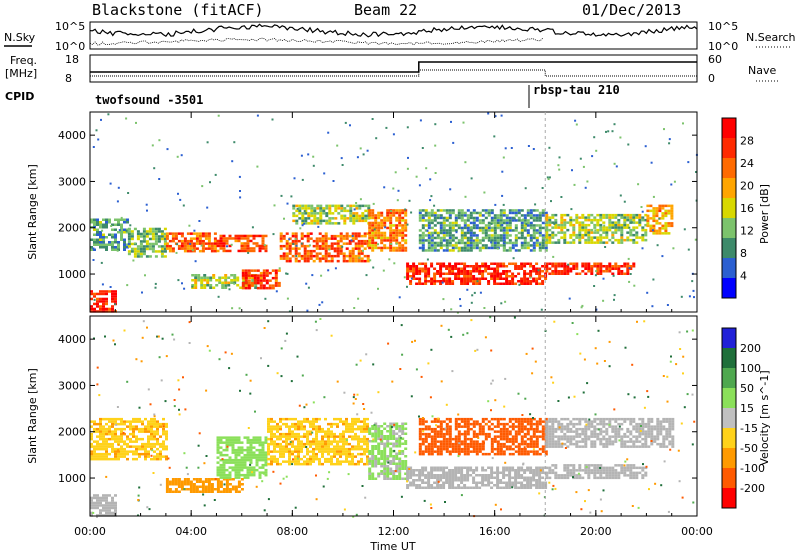 The height and width of the screenshot is (554, 800). I want to click on power-ytick-label: 2000, so click(72, 228).